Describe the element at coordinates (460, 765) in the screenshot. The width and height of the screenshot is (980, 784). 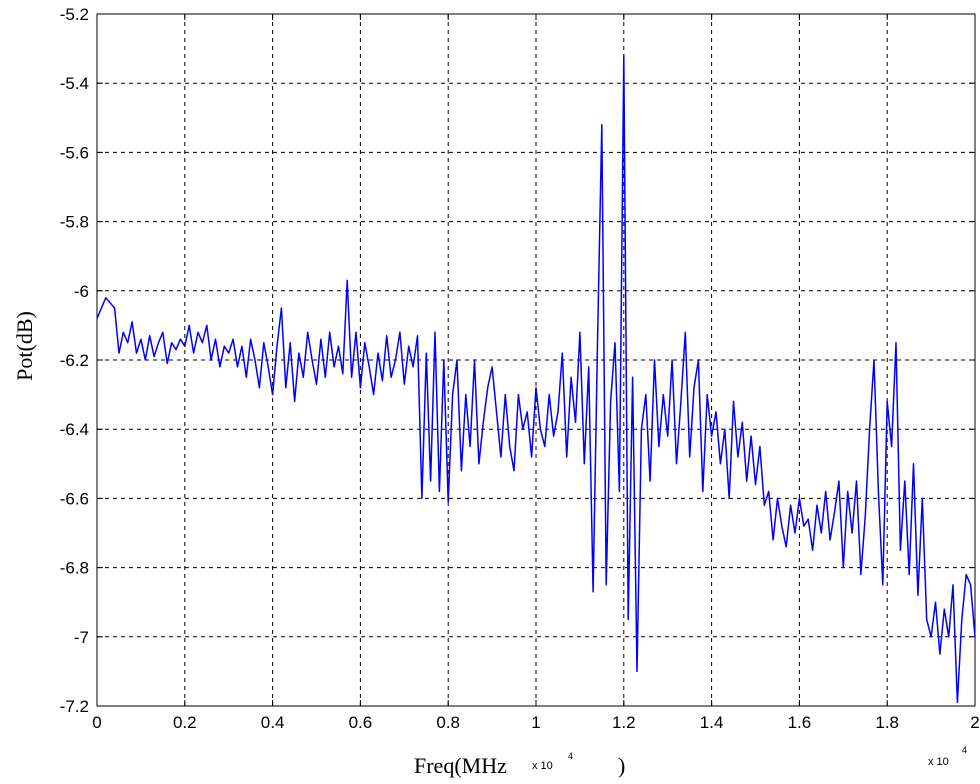
I see `x-axis-label: Freq(MHz` at that location.